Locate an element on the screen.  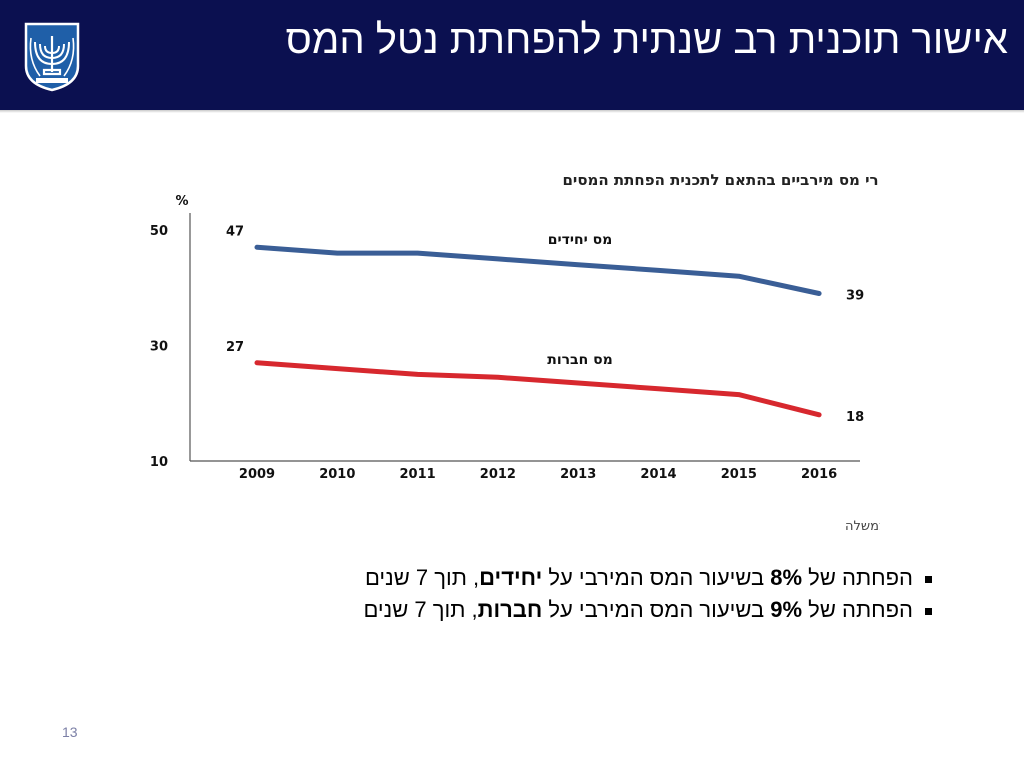
series-label: מס חברות is located at coordinates (579, 360).